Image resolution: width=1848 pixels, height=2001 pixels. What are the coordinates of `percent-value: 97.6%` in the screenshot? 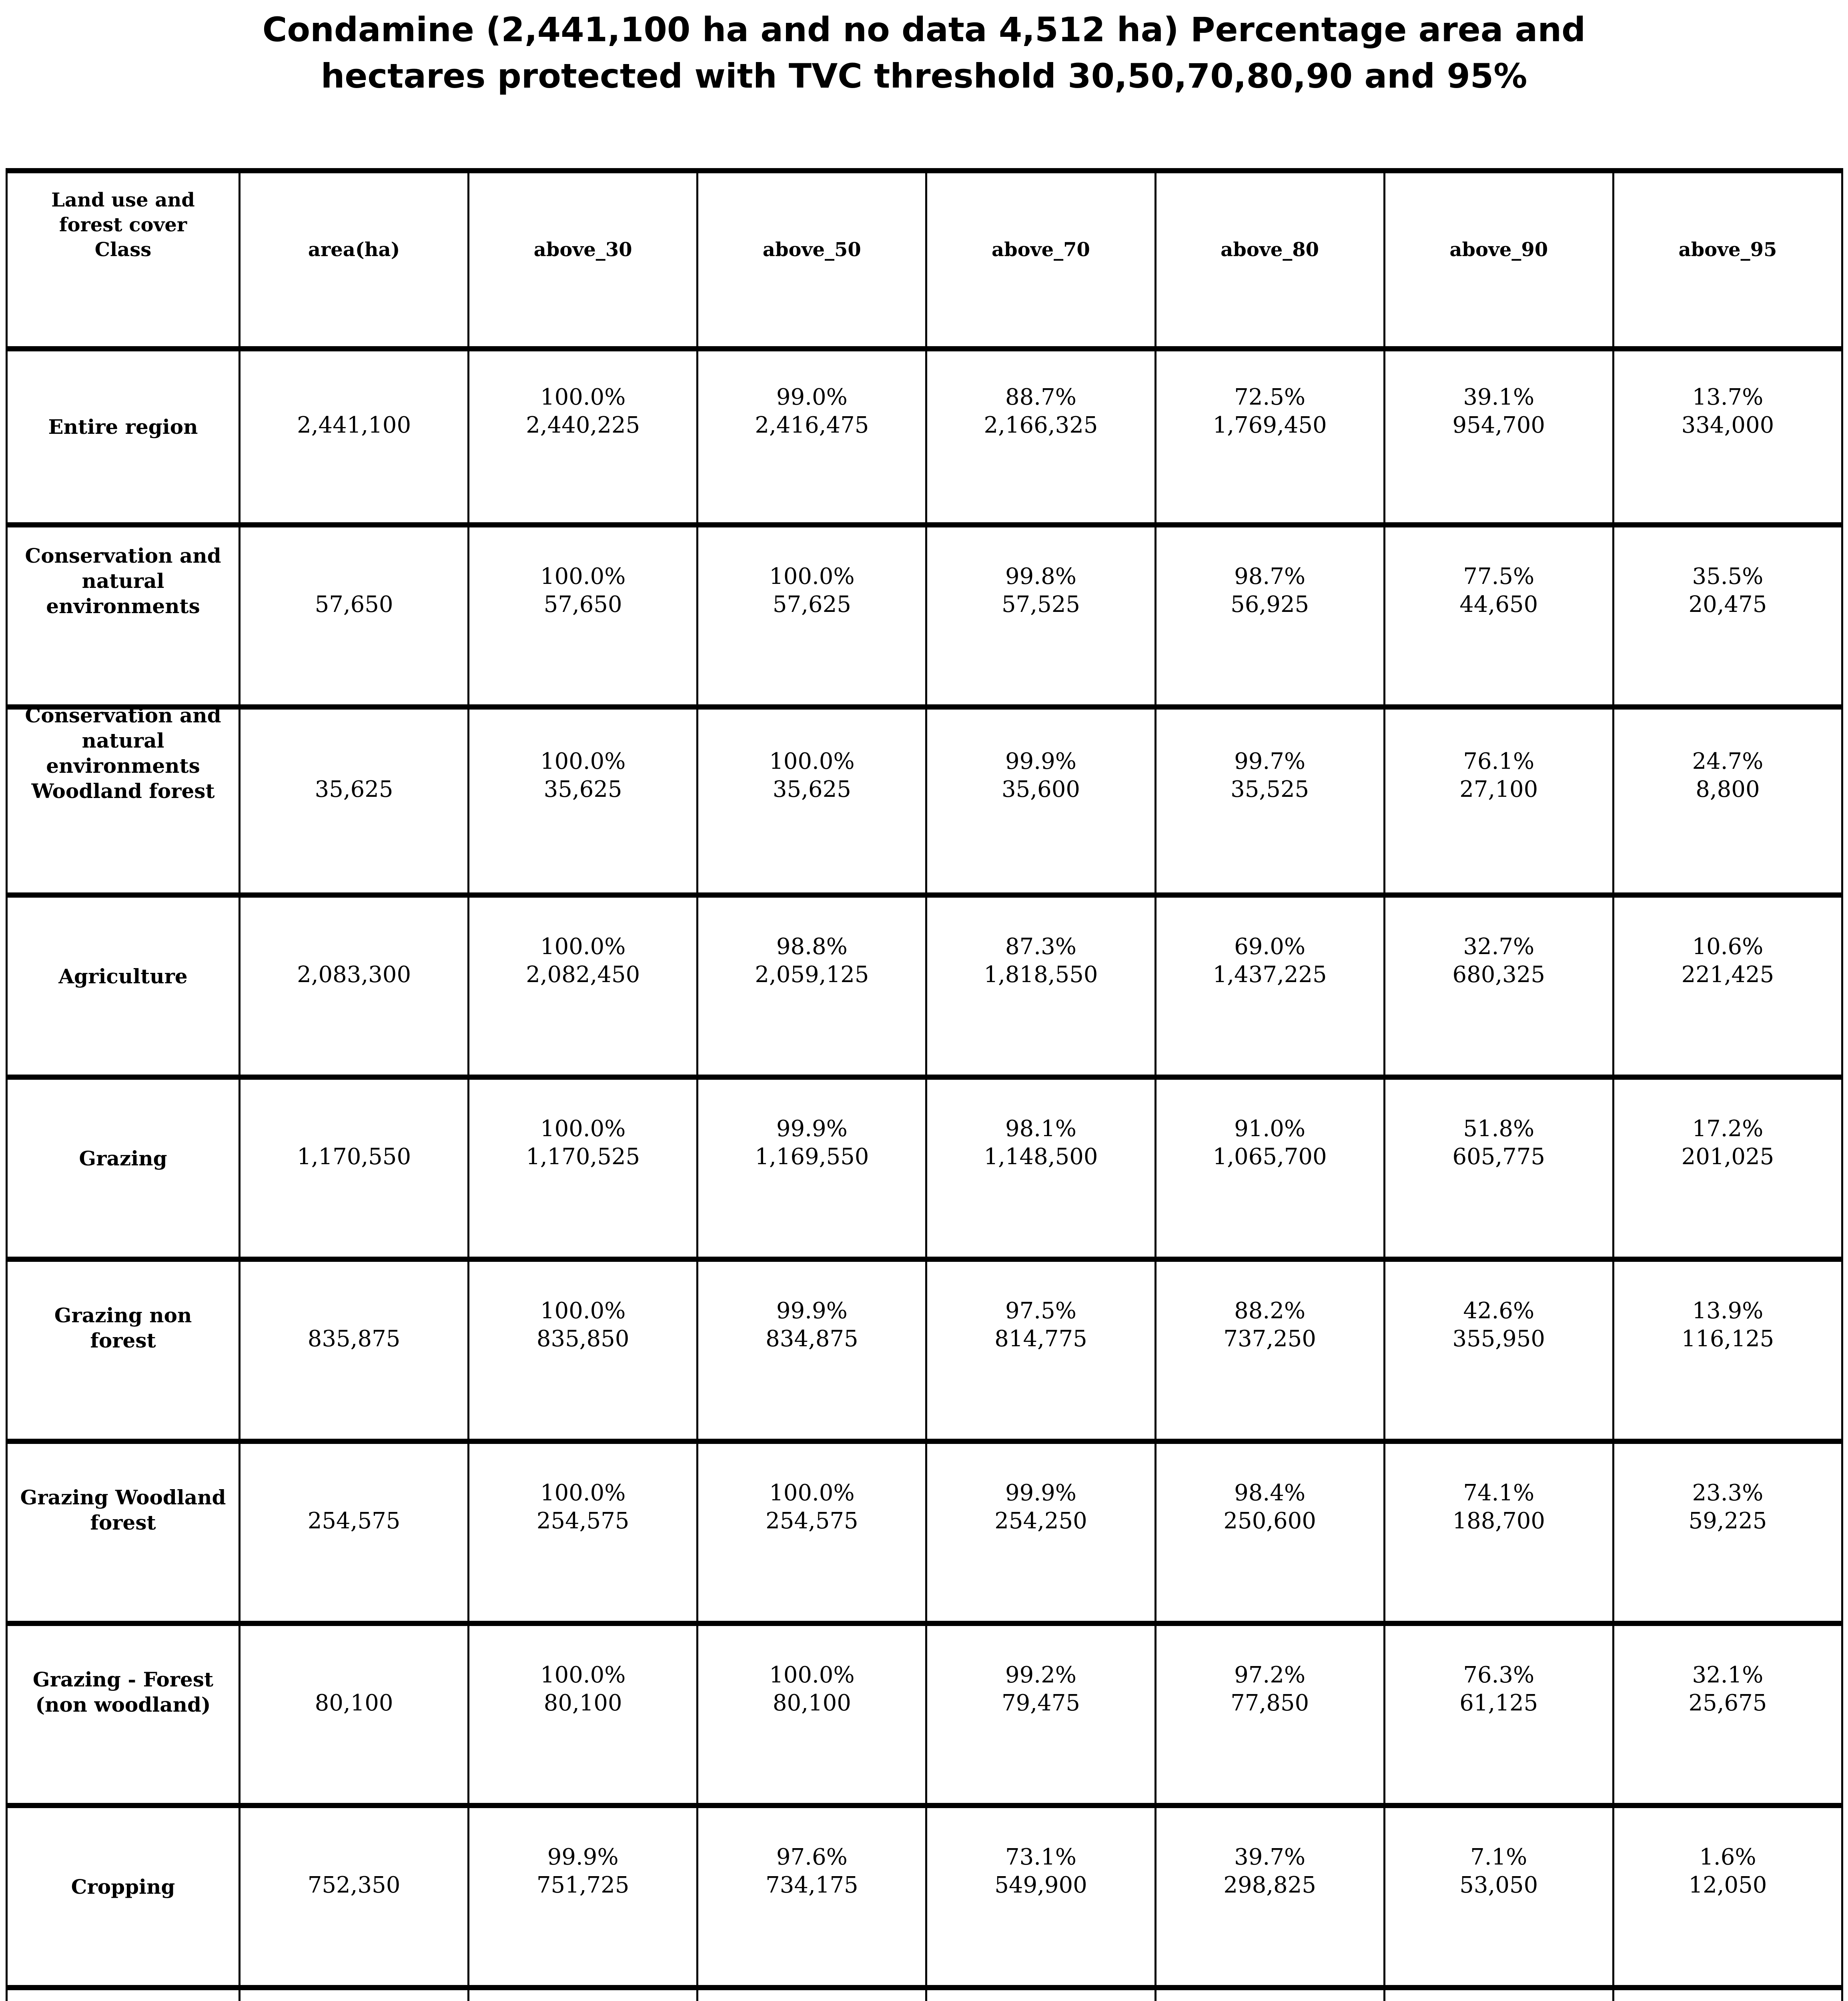 It's located at (812, 1857).